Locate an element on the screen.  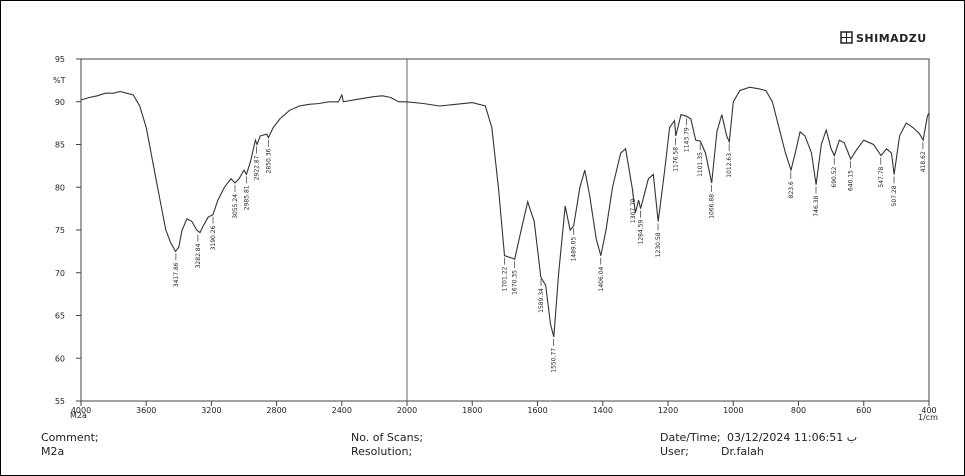
peak-label: 3055.24 is located at coordinates (235, 206).